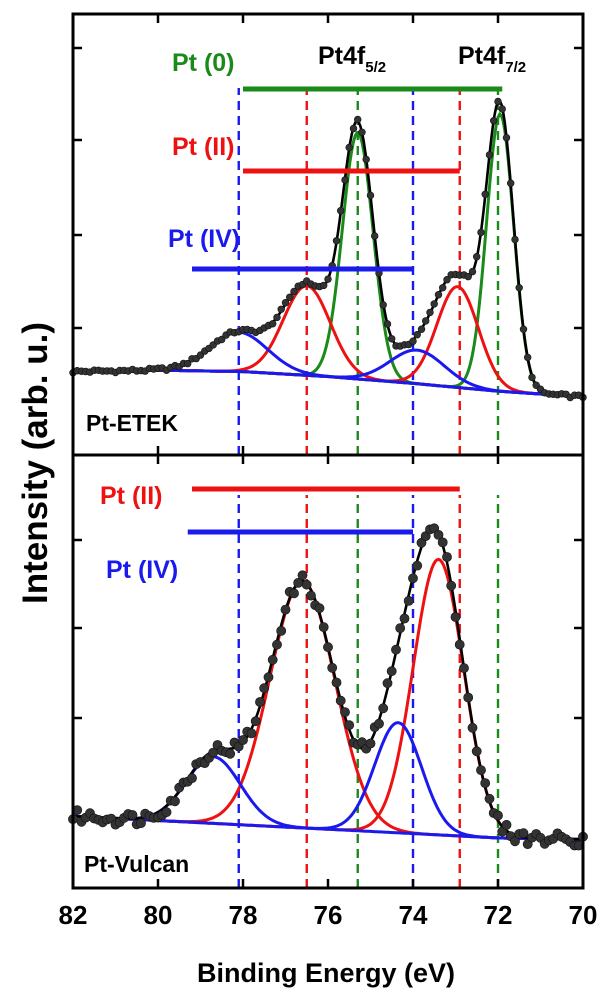 This screenshot has height=994, width=603. I want to click on component-label-green-etek: Pt (0), so click(203, 63).